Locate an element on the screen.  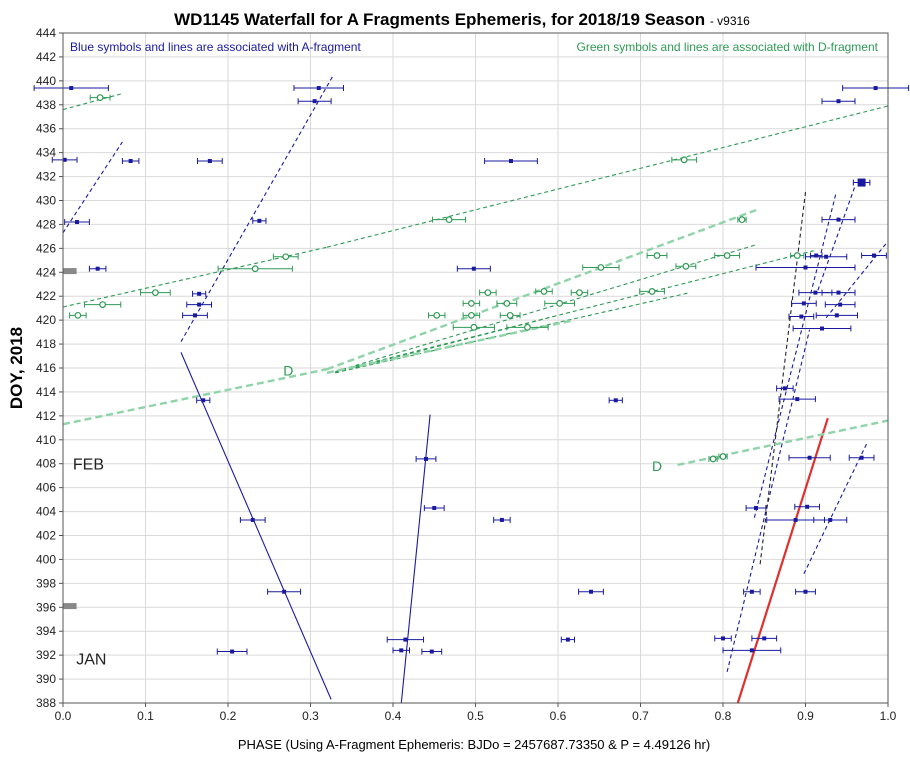
x-tick-label: 0.5 is located at coordinates (475, 716).